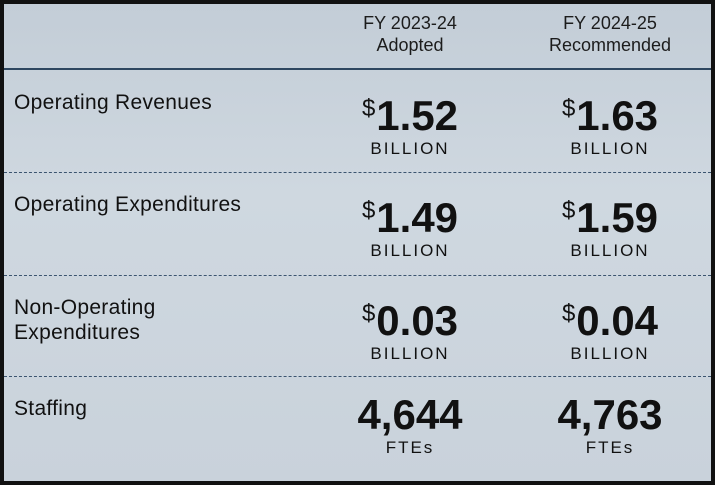 This screenshot has width=715, height=485. I want to click on value-cell: $0.04 BILLION, so click(610, 327).